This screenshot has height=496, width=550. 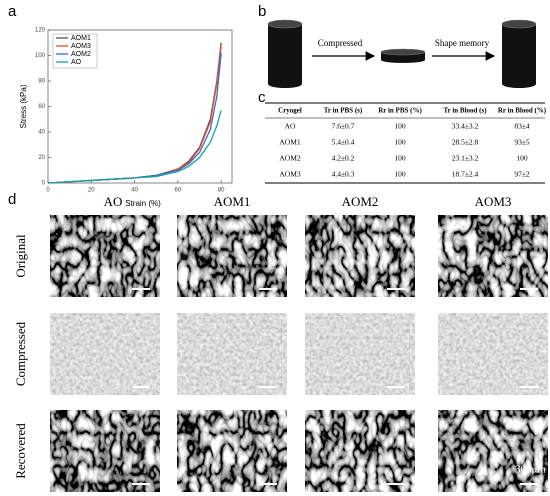 I want to click on table-header: Rr in Blood (%), so click(x=522, y=111).